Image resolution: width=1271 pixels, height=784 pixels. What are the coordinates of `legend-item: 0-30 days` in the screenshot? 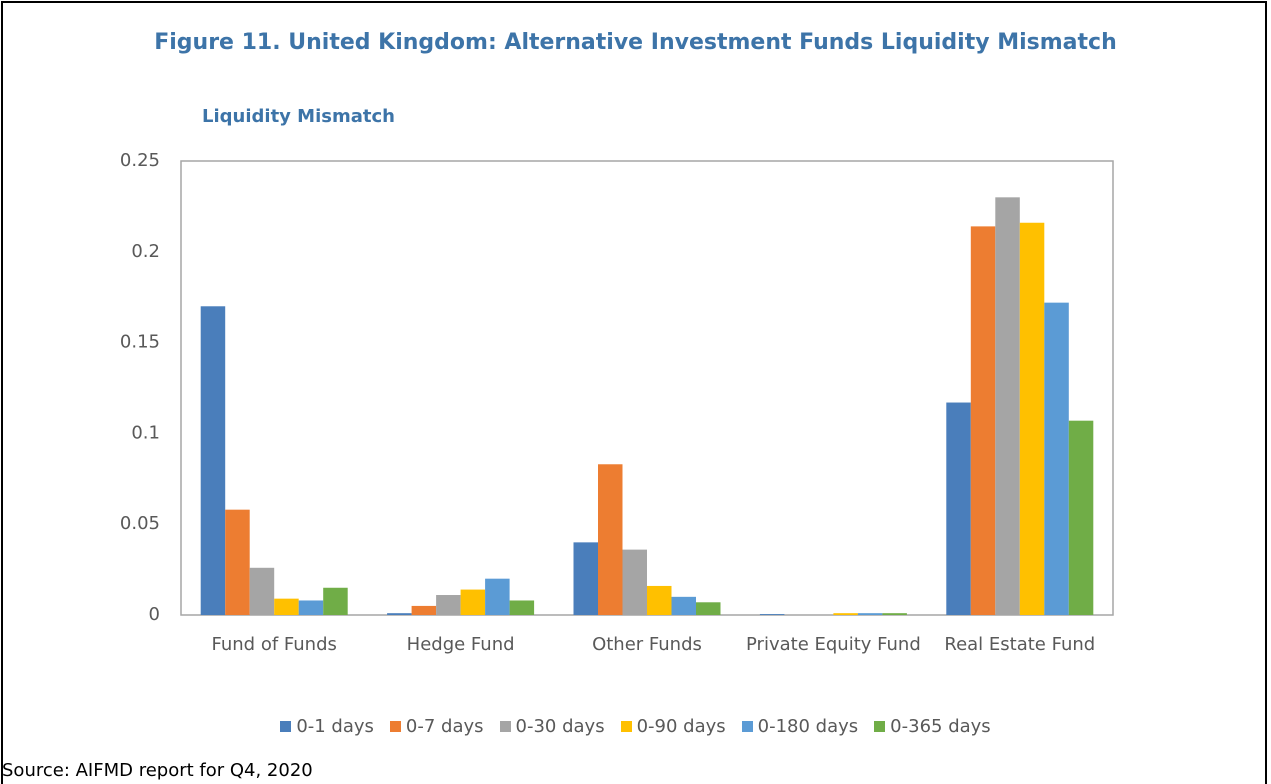 It's located at (552, 726).